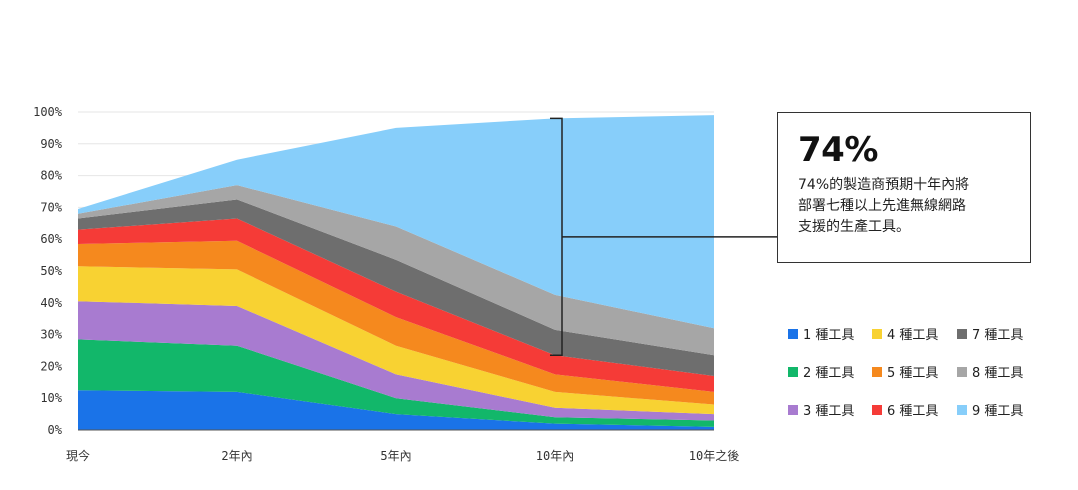 The height and width of the screenshot is (490, 1078). I want to click on y-tick-label: 60%, so click(51, 239).